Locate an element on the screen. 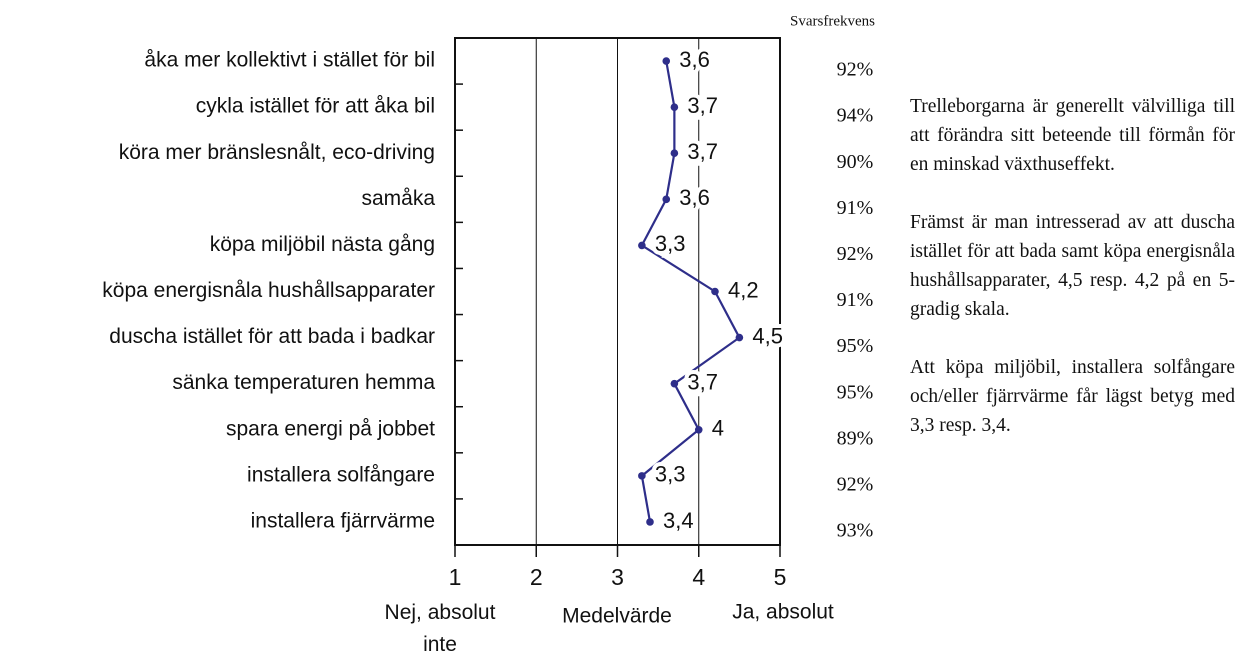 The height and width of the screenshot is (653, 1244). category-label: installera solfångare is located at coordinates (341, 474).